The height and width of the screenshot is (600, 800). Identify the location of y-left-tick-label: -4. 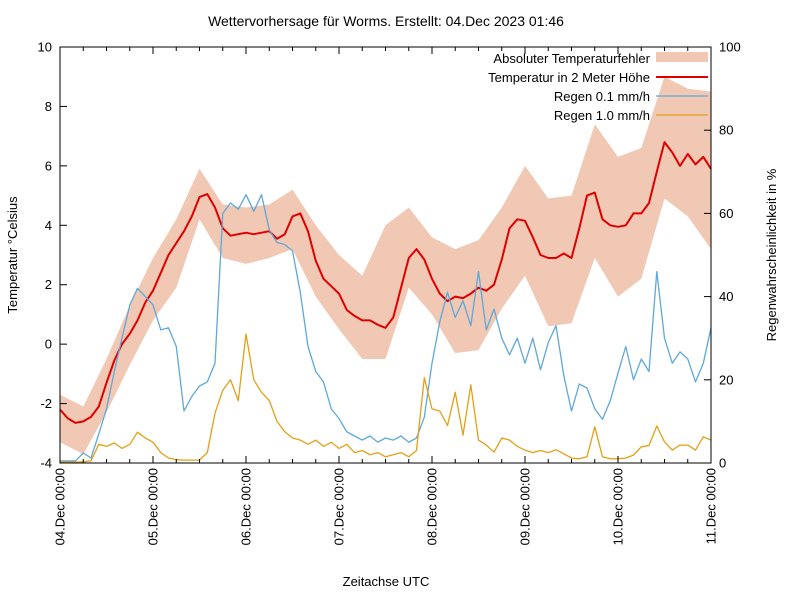
(46, 463).